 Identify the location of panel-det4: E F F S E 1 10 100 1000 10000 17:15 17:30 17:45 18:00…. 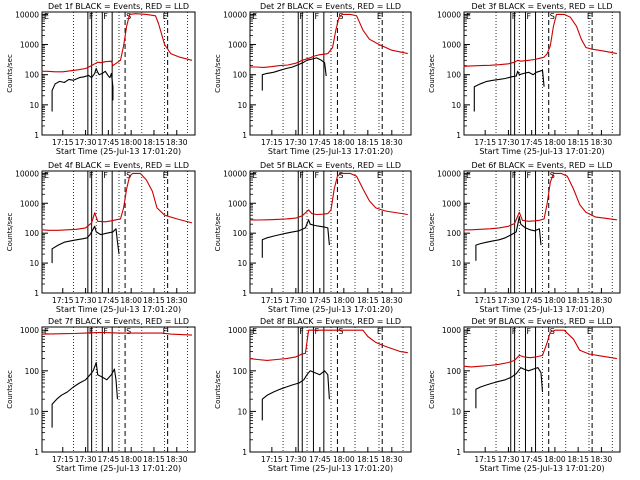
(101, 237).